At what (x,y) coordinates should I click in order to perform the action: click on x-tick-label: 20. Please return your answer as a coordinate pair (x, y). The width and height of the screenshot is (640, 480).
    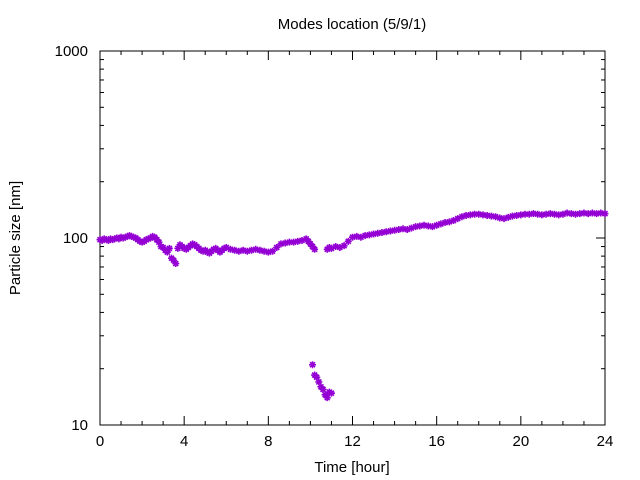
    Looking at the image, I should click on (520, 441).